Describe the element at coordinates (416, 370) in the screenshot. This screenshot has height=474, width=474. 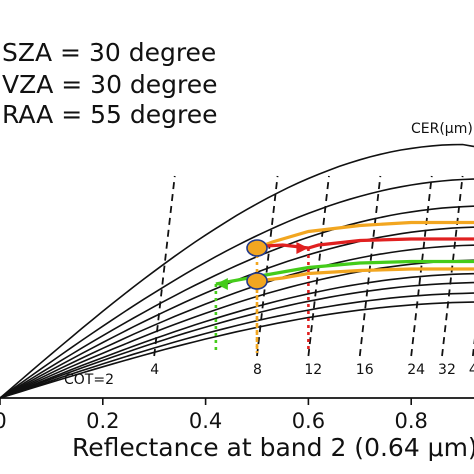
I see `cot-value-label: 24` at that location.